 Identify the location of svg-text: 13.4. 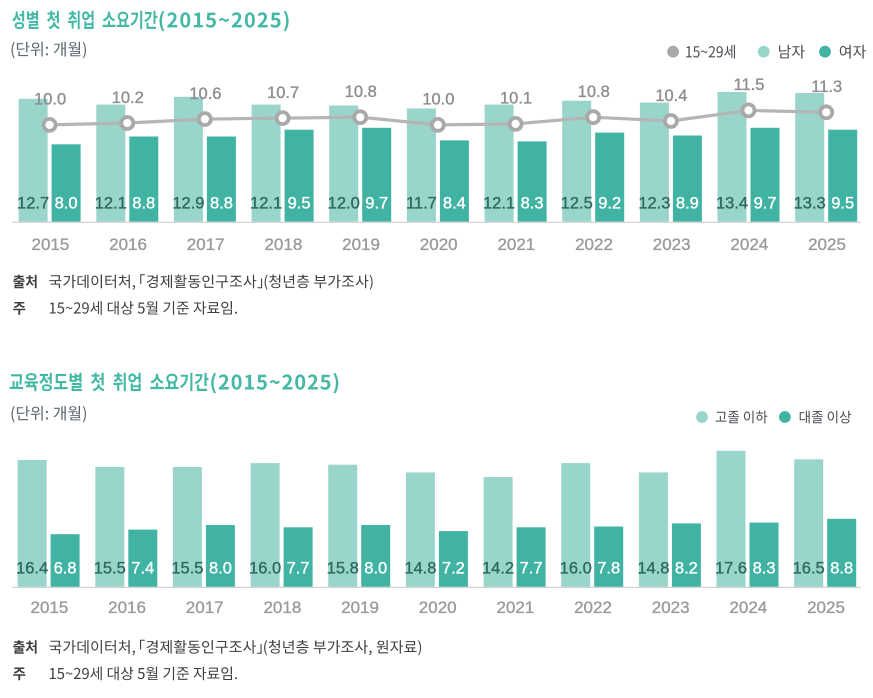
(732, 204).